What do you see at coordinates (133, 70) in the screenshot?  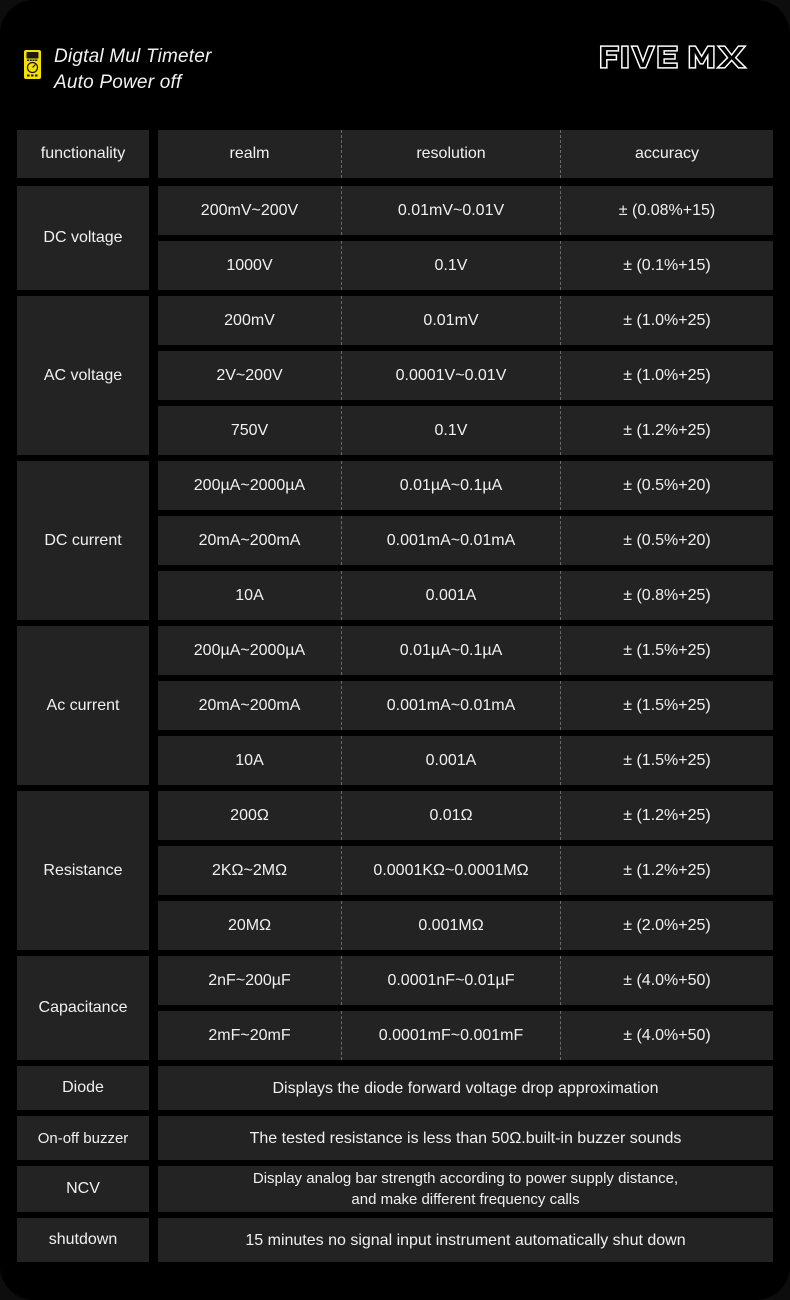 I see `product-title: Digtal Mul Timeter Auto Power off` at bounding box center [133, 70].